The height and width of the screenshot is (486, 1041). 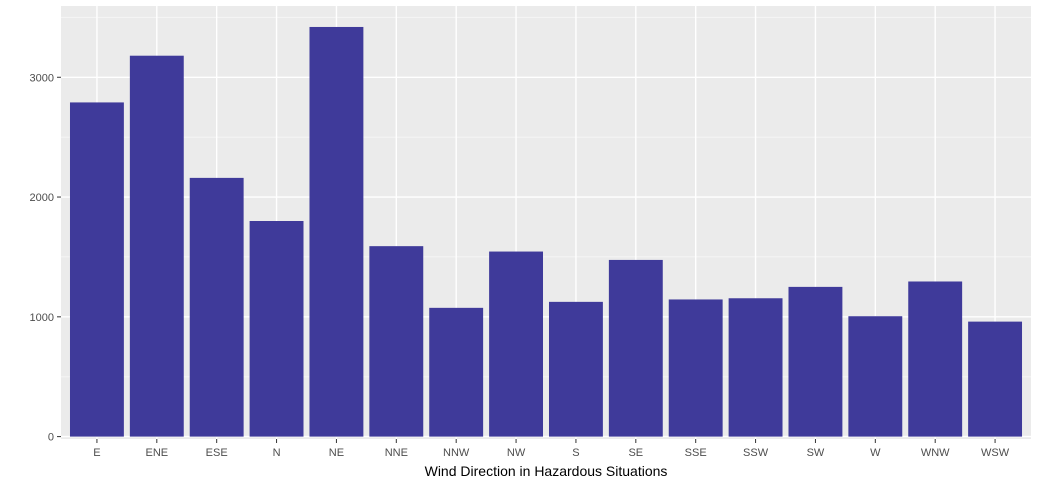 What do you see at coordinates (755, 367) in the screenshot?
I see `bar-ssw` at bounding box center [755, 367].